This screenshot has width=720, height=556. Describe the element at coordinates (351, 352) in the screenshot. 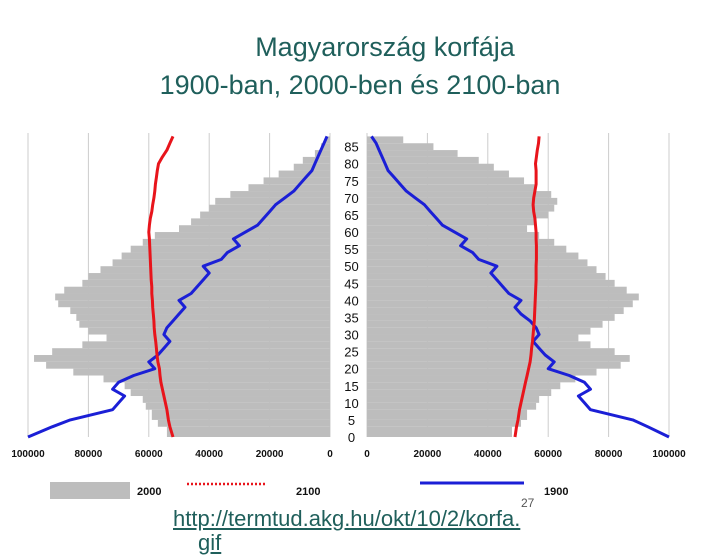

I see `age-tick-label: 25` at that location.